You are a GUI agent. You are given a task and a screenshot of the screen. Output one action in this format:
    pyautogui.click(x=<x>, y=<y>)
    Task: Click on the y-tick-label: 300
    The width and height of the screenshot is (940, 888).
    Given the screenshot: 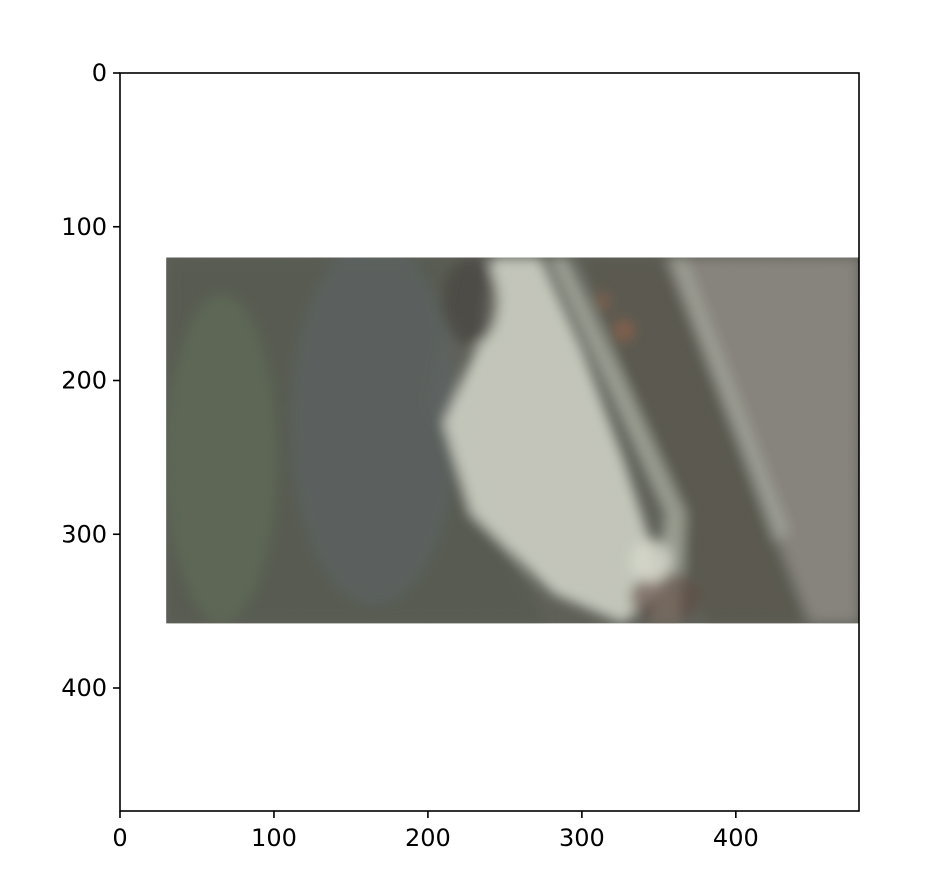 What is the action you would take?
    pyautogui.click(x=84, y=534)
    